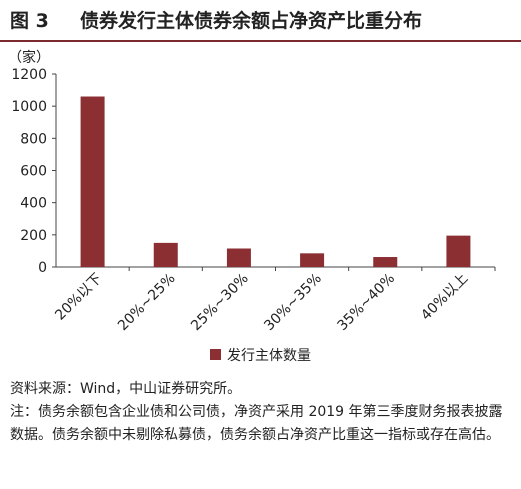 The image size is (521, 489). I want to click on figure-header: 图 3 债券发行主体债券余额占净资产比重分布, so click(260, 21).